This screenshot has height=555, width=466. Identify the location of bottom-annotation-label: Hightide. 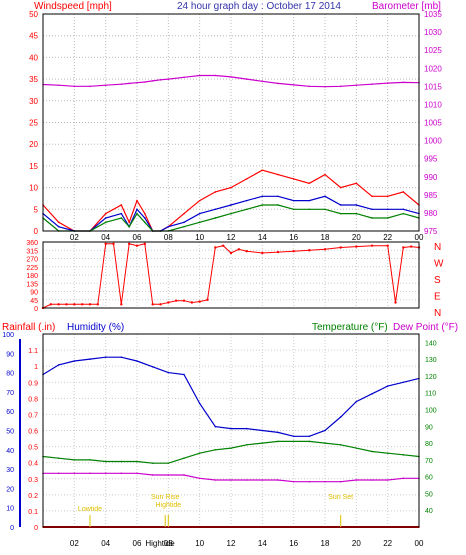
(160, 543).